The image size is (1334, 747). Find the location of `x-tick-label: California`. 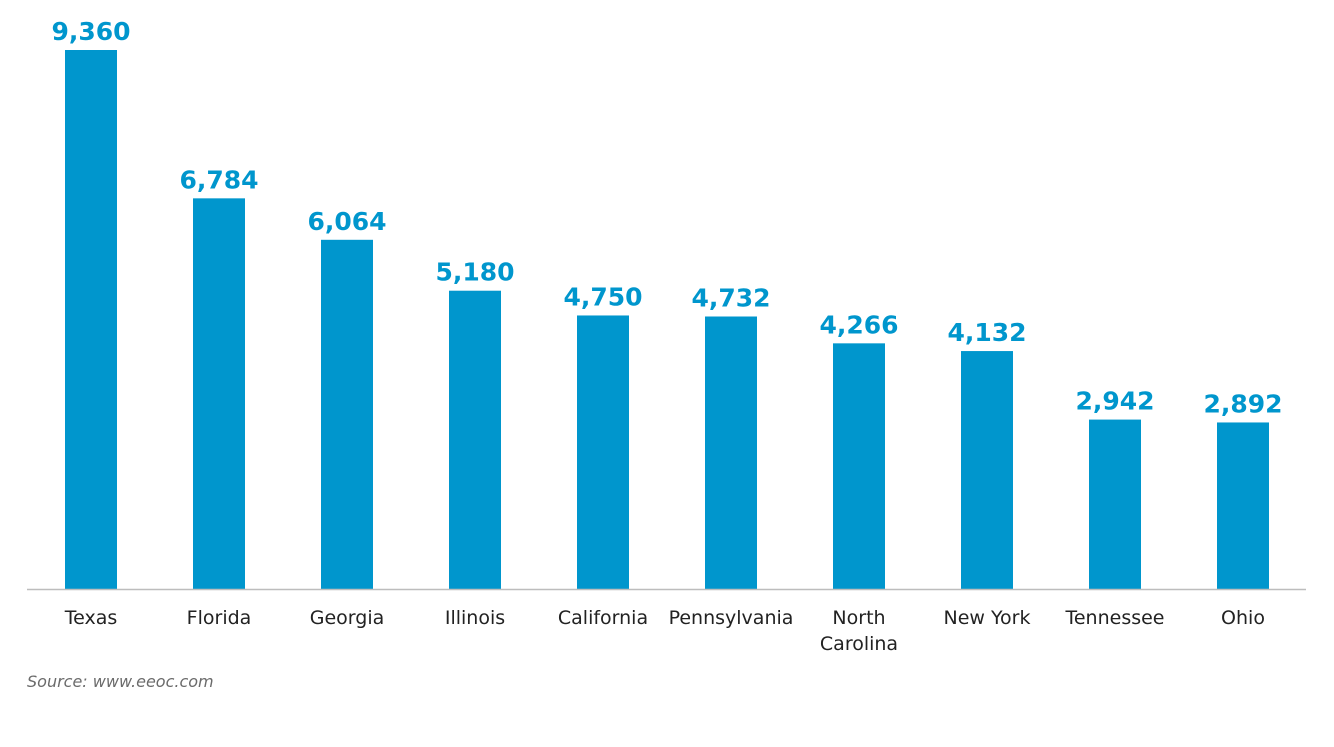

x-tick-label: California is located at coordinates (603, 618).